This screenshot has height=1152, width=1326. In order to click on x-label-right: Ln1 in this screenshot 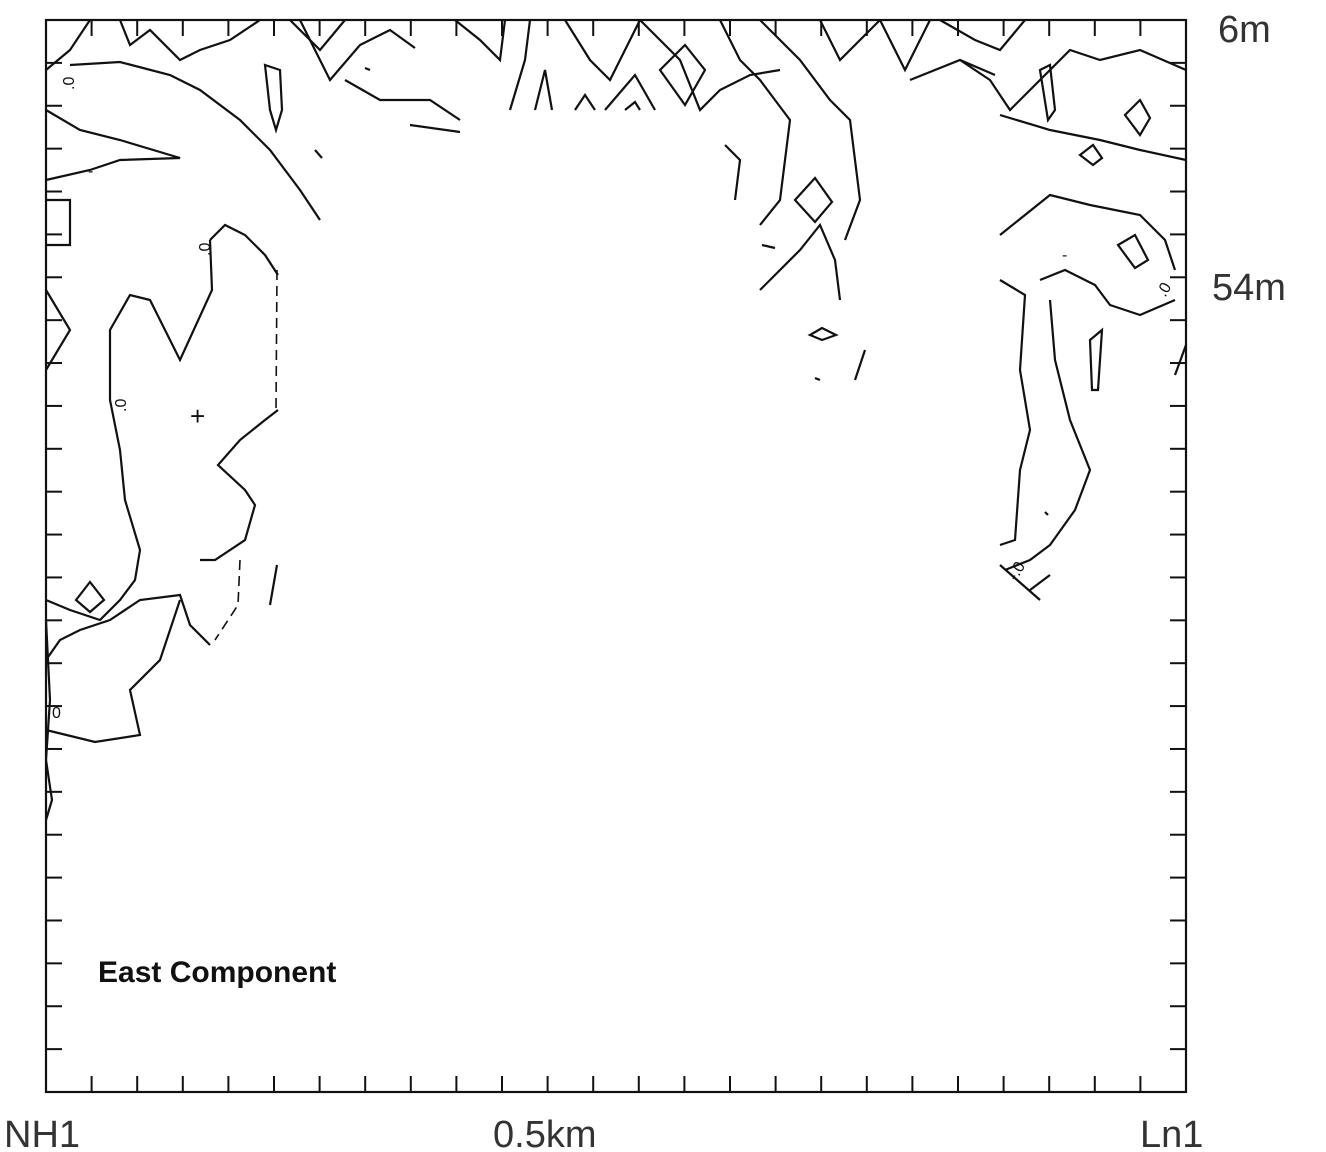, I will do `click(1171, 1133)`.